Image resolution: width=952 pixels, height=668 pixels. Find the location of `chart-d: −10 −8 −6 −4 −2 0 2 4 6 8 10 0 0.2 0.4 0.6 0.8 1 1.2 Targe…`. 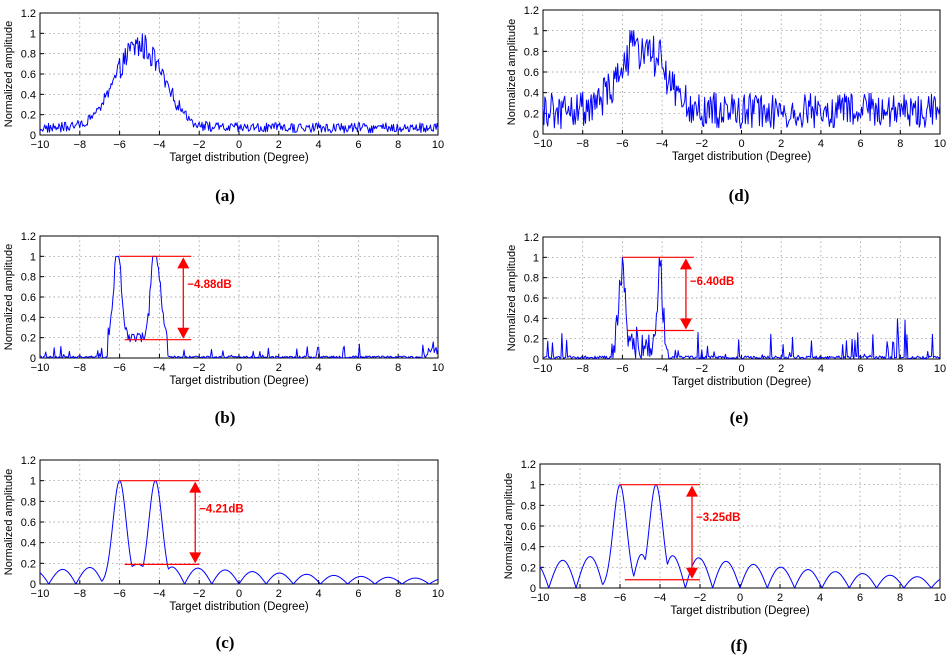

chart-d: −10 −8 −6 −4 −2 0 2 4 6 8 10 0 0.2 0.4 0.6 0.8 1 1.2 Targe… is located at coordinates (726, 84).